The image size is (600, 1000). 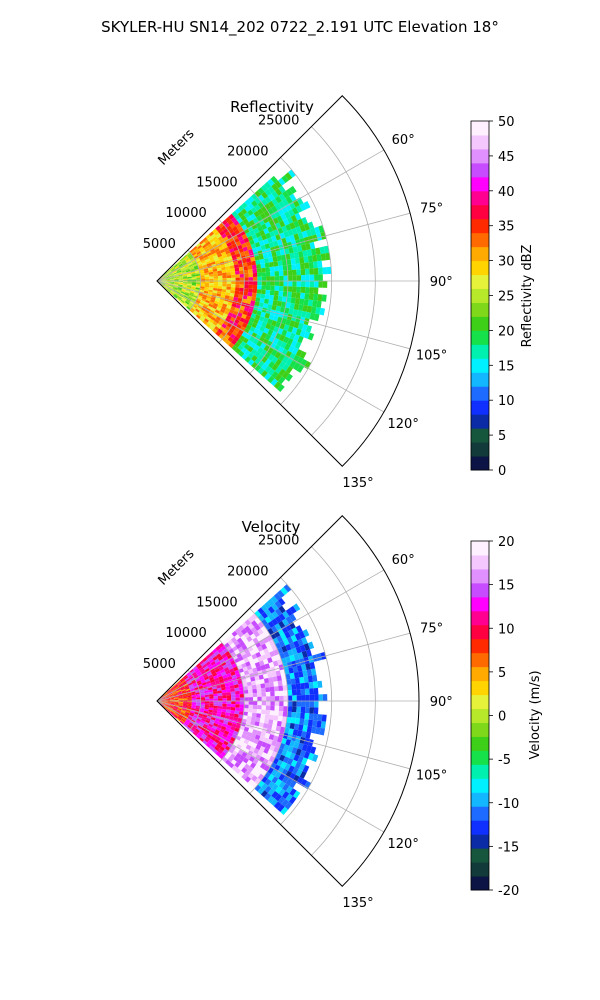 What do you see at coordinates (527, 296) in the screenshot?
I see `reflectivity-colorbar-label: Reflectivity dBZ` at bounding box center [527, 296].